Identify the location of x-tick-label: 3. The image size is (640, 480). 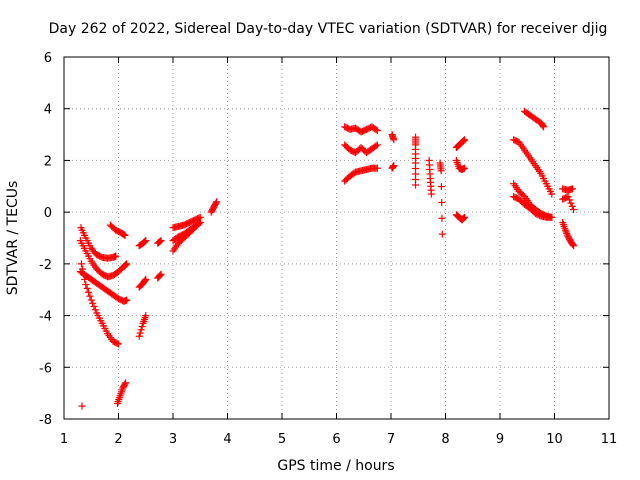
(173, 439).